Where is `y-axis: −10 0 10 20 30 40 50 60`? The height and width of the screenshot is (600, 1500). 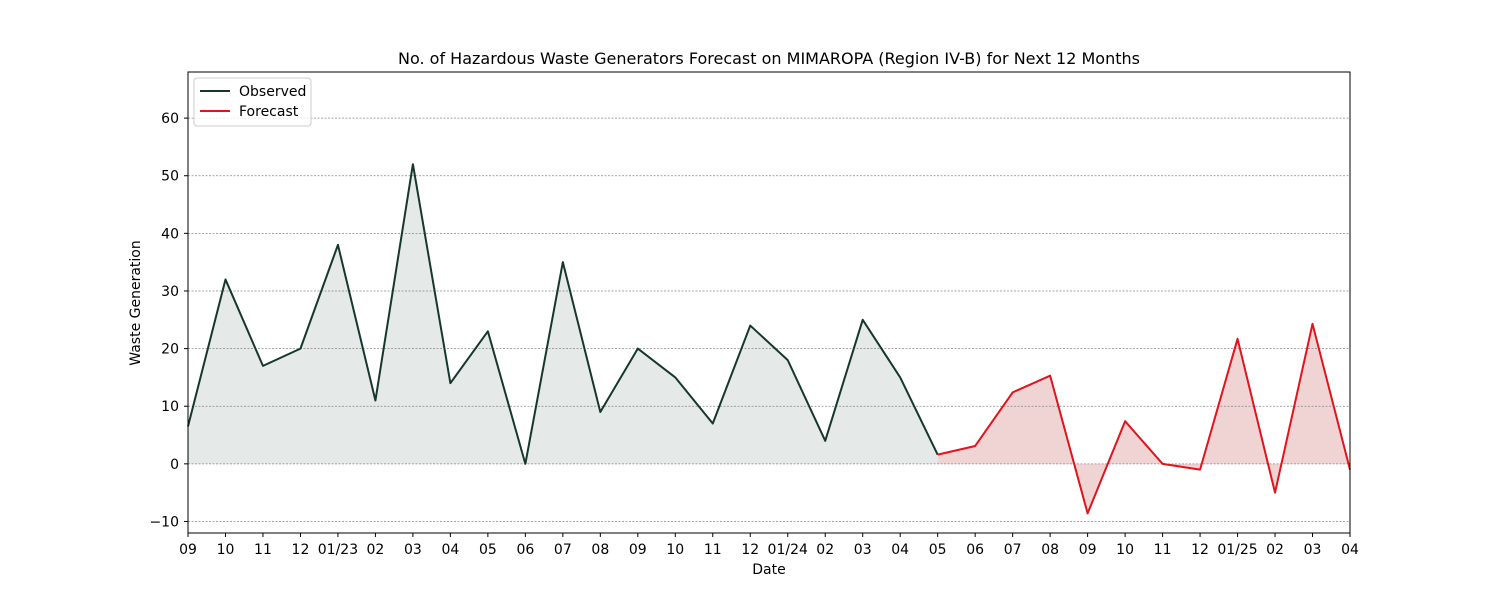
y-axis: −10 0 10 20 30 40 50 60 is located at coordinates (168, 320).